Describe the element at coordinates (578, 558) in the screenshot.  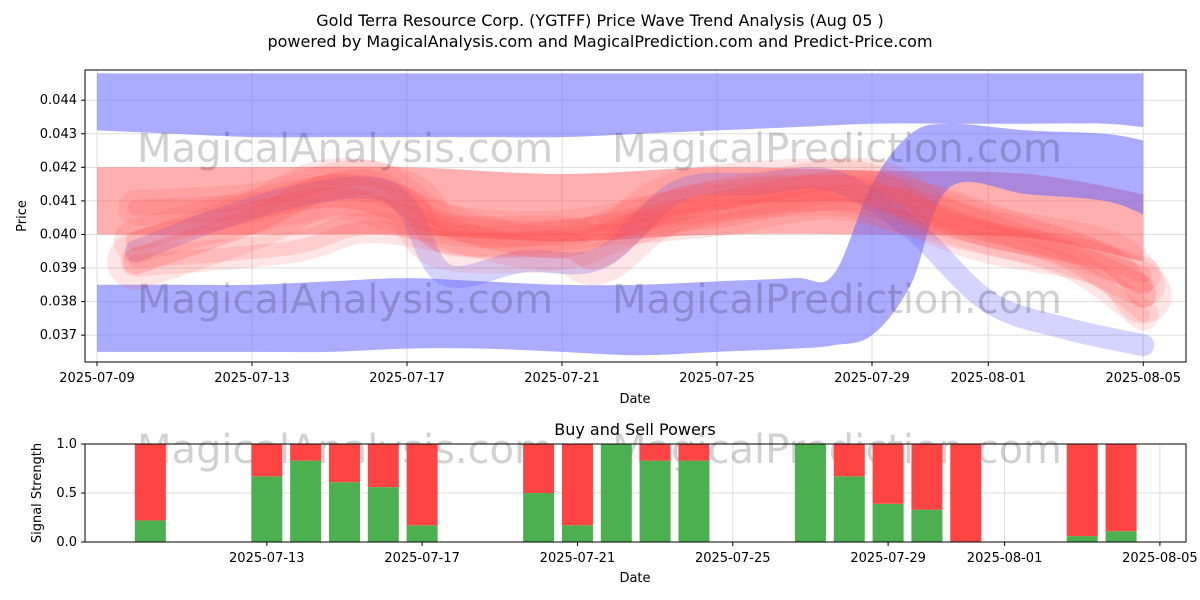
I see `power-x-tick-label: 2025-07-21` at that location.